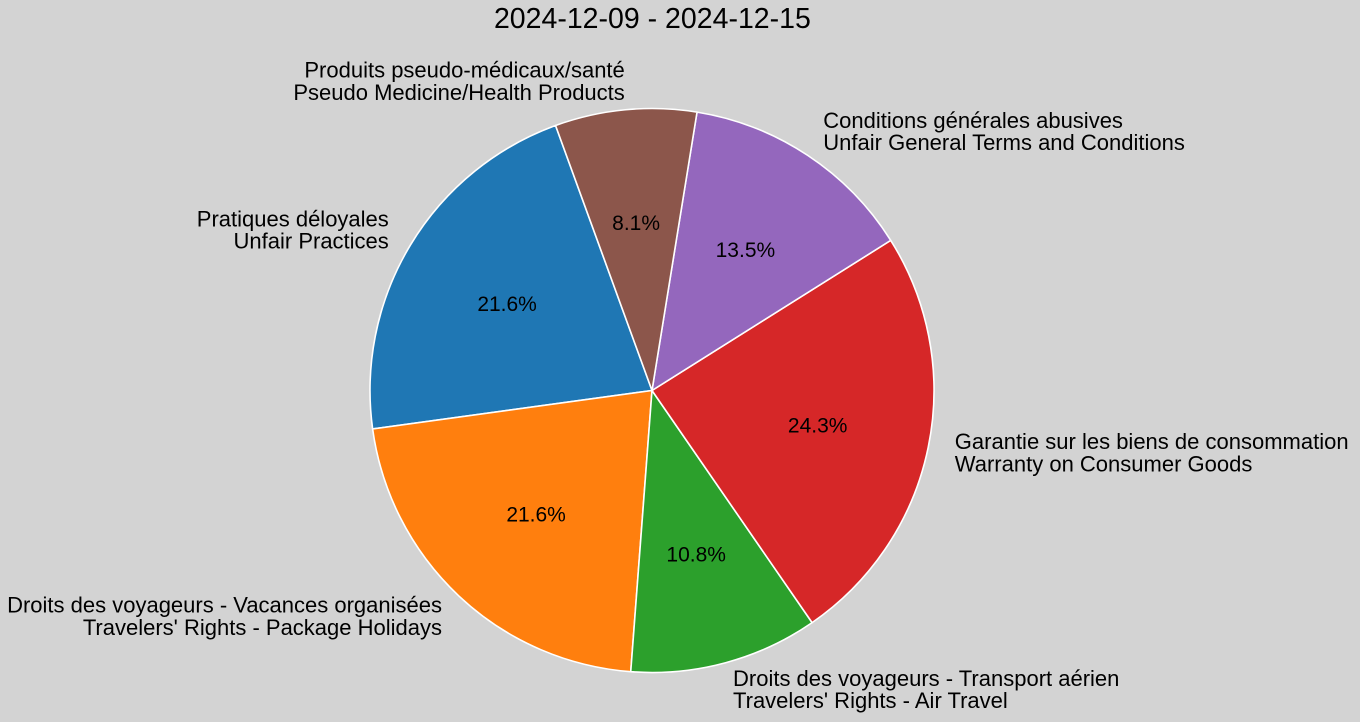 The image size is (1360, 722). Describe the element at coordinates (973, 120) in the screenshot. I see `svg-text: Conditions générales abusives` at that location.